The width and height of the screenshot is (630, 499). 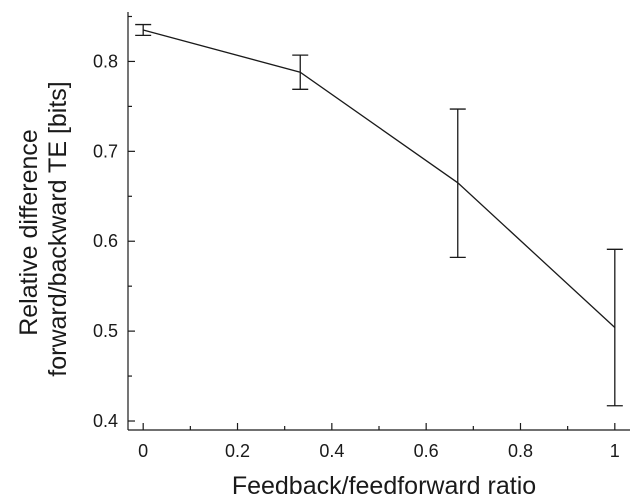 I want to click on x-tick-label: 0.8, so click(x=520, y=451).